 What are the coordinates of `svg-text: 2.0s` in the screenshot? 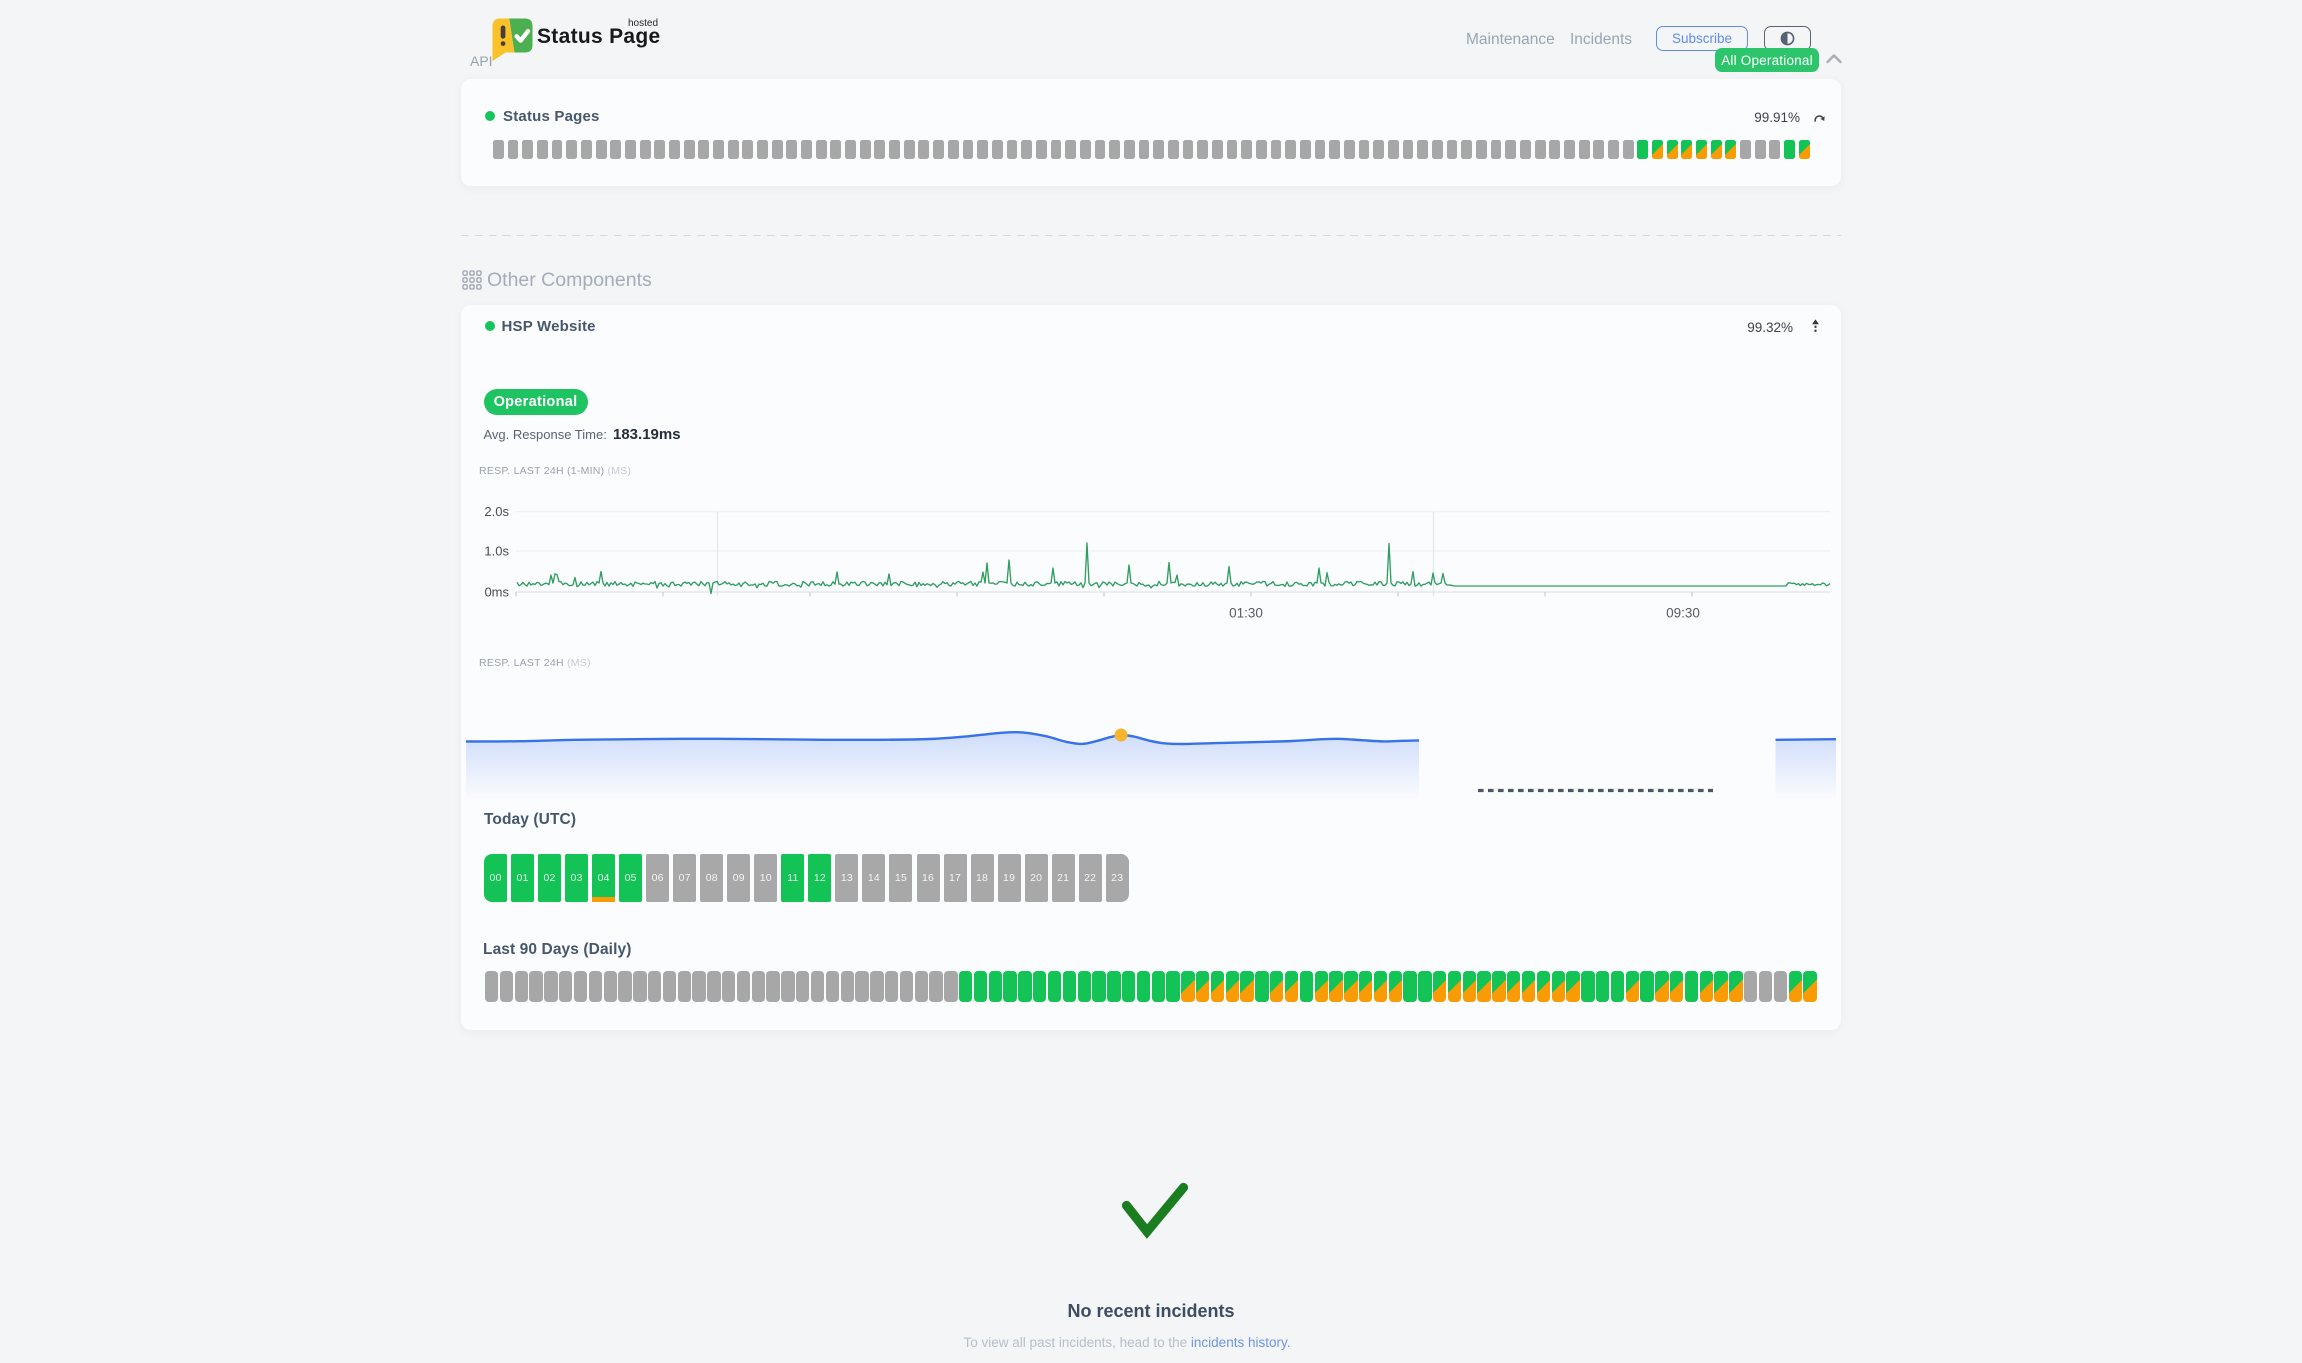 It's located at (496, 511).